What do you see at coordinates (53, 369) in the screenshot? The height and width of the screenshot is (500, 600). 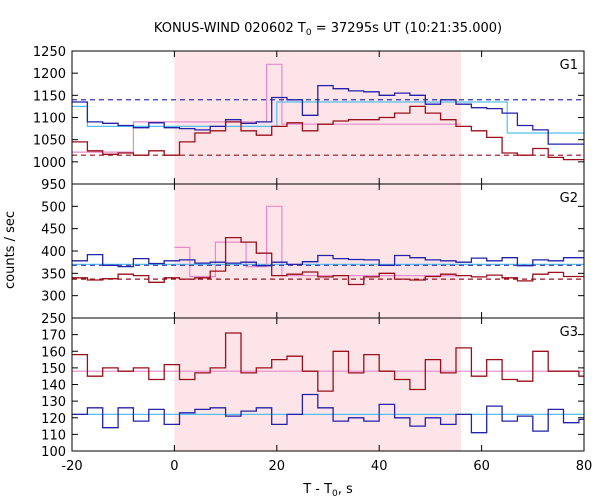 I see `y-tick-label: 150` at bounding box center [53, 369].